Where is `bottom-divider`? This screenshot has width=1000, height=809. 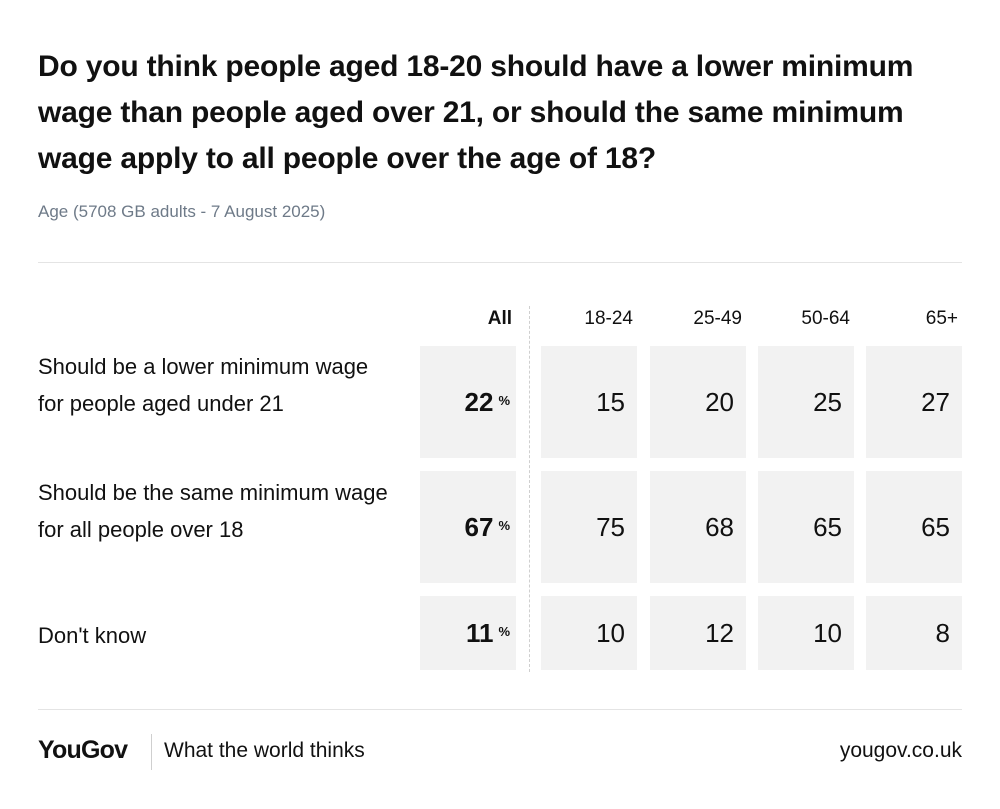 bottom-divider is located at coordinates (500, 709).